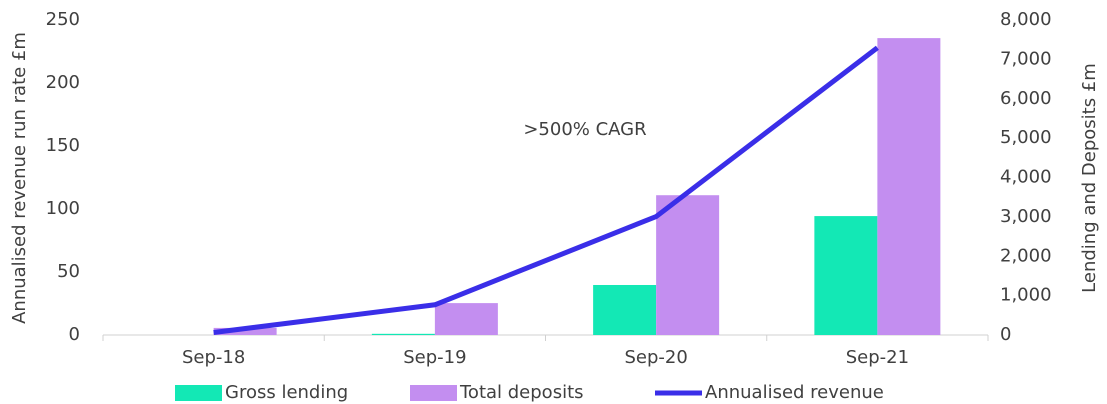 Image resolution: width=1107 pixels, height=404 pixels. I want to click on y2-tick-label: 3,000, so click(1026, 216).